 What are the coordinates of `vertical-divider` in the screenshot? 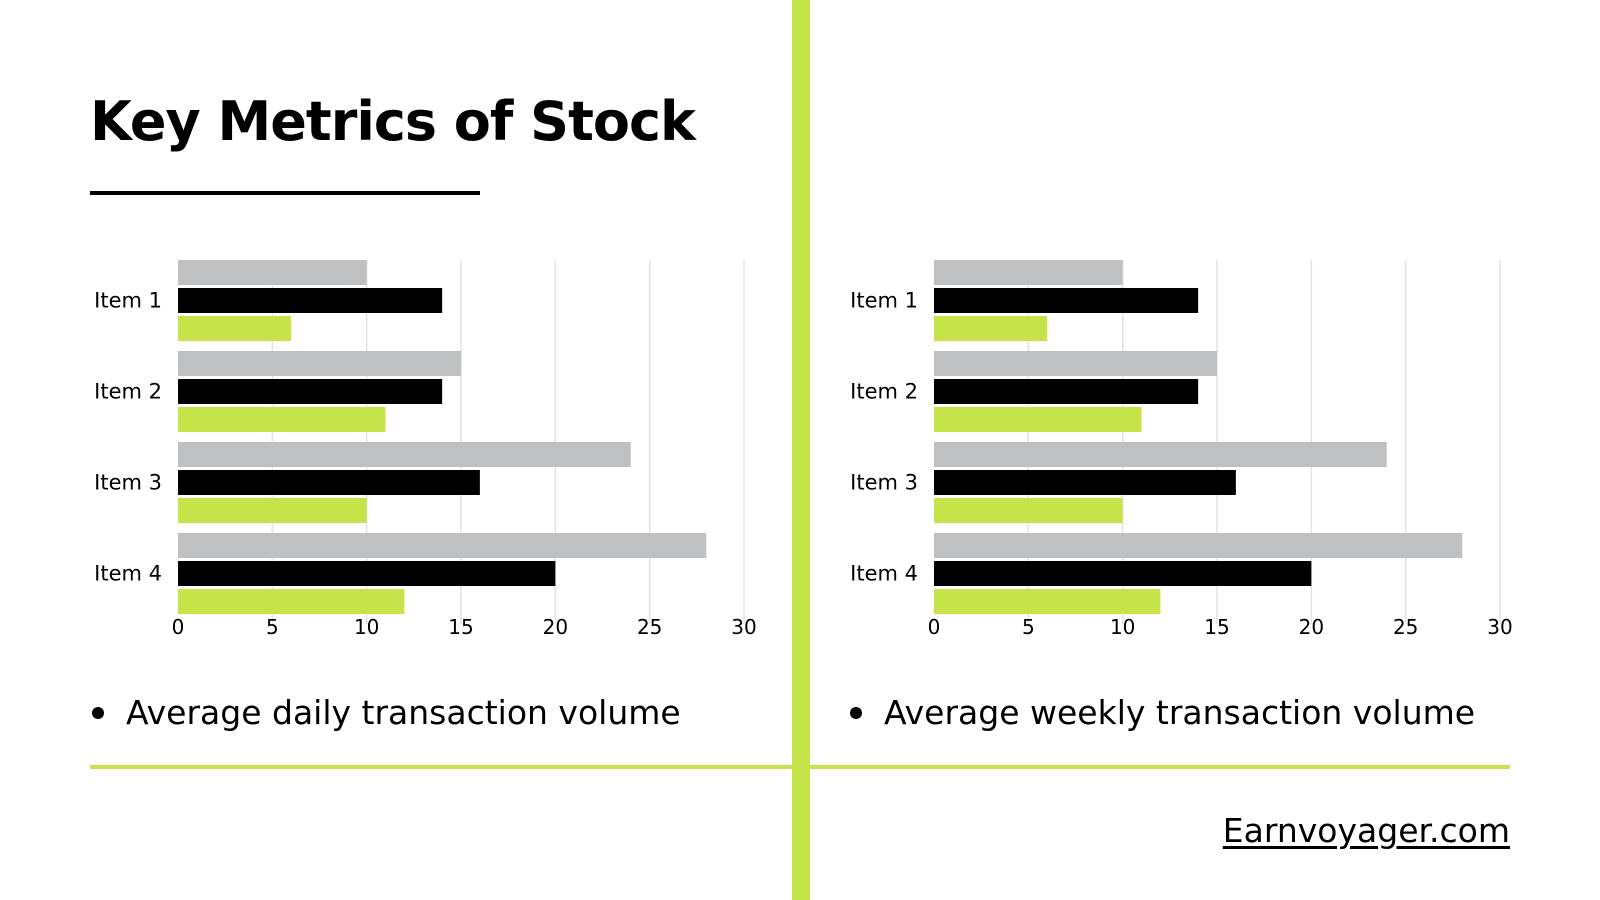 It's located at (801, 450).